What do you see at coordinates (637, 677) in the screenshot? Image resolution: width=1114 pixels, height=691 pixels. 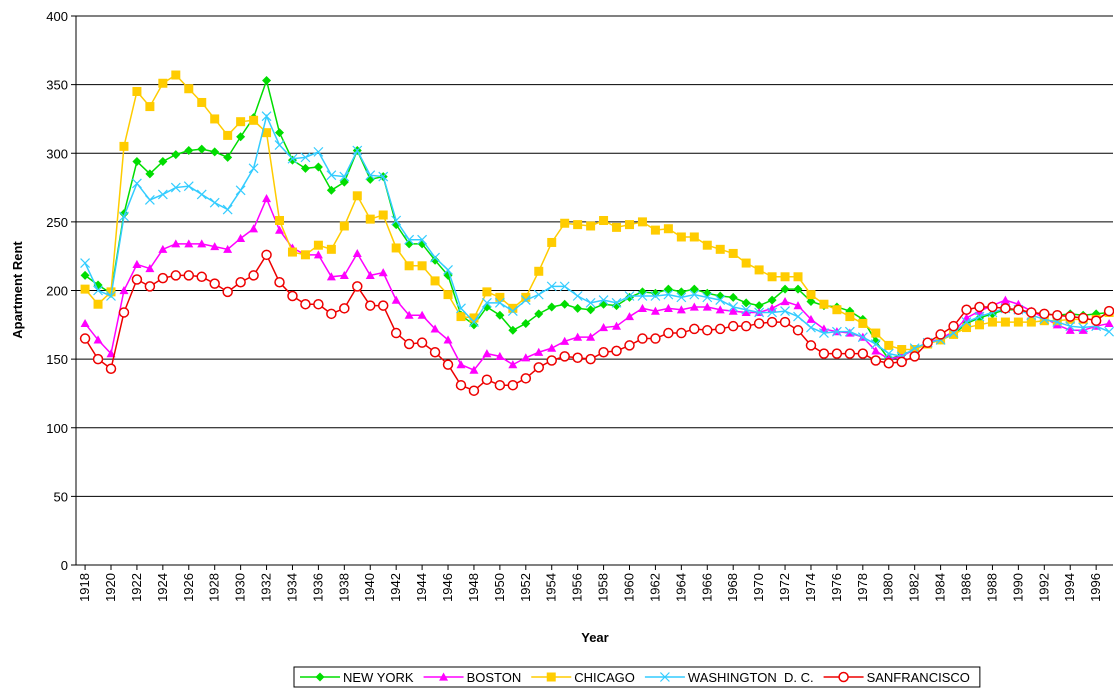 I see `legend-box` at bounding box center [637, 677].